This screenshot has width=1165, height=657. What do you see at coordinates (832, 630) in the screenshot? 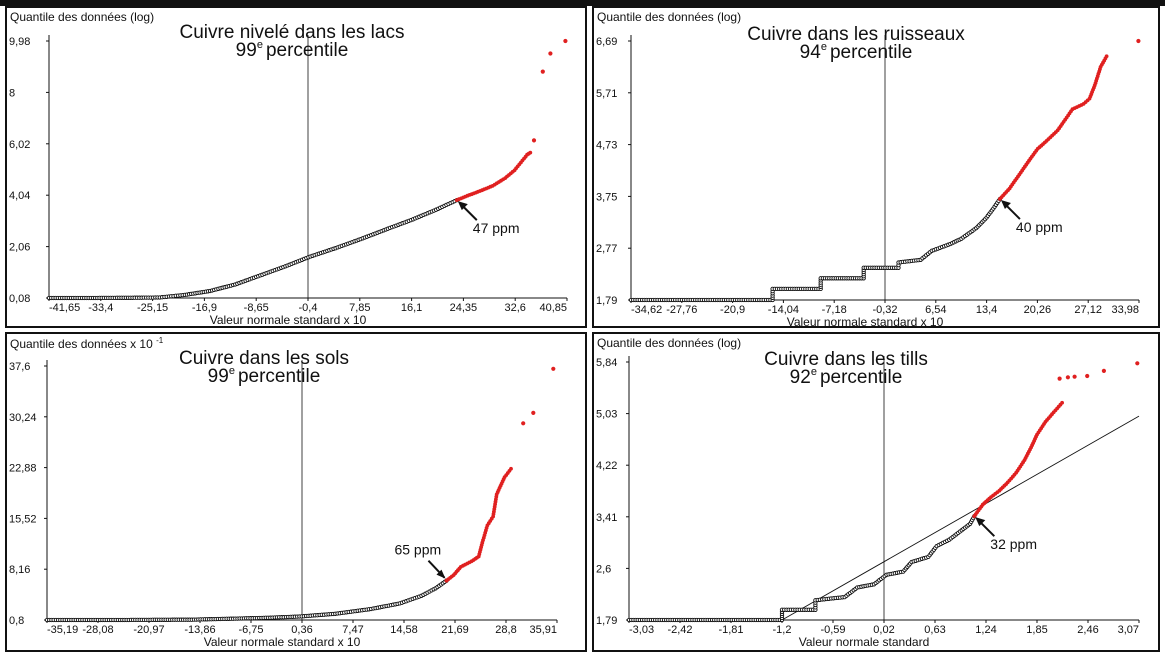
I see `x-tick-label: -0,59` at bounding box center [832, 630].